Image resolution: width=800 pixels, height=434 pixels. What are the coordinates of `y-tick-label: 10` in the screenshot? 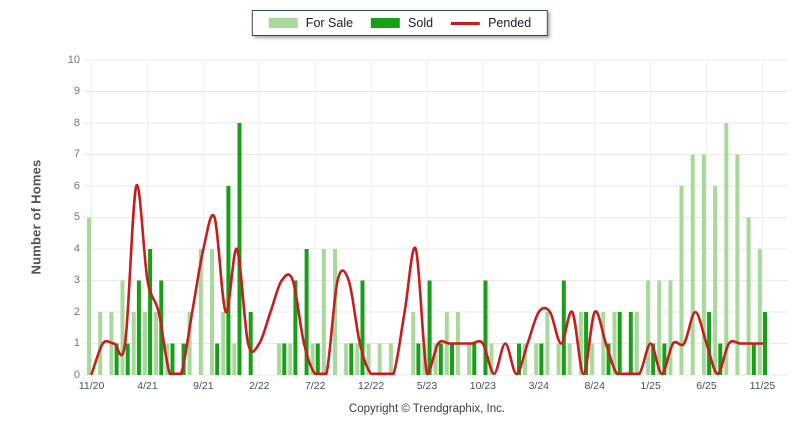 It's located at (73, 59).